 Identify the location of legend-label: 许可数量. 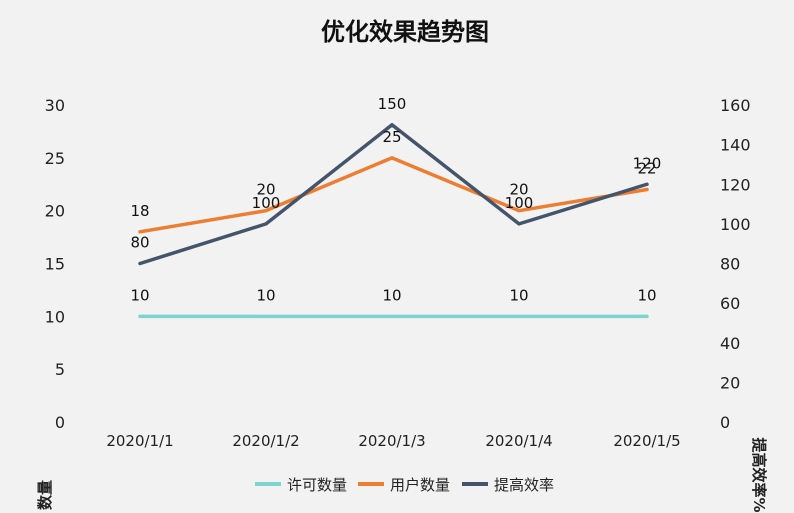
(317, 485).